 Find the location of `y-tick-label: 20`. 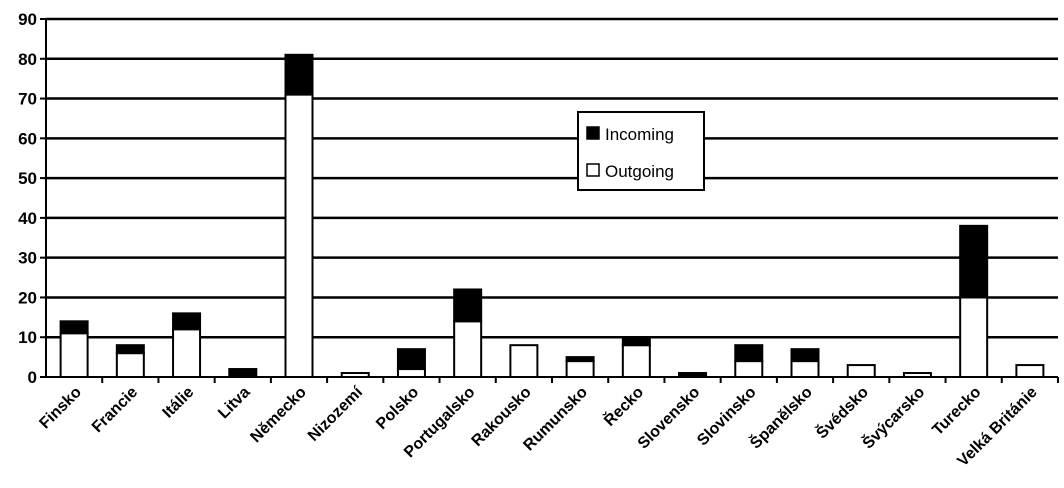

y-tick-label: 20 is located at coordinates (27, 297).